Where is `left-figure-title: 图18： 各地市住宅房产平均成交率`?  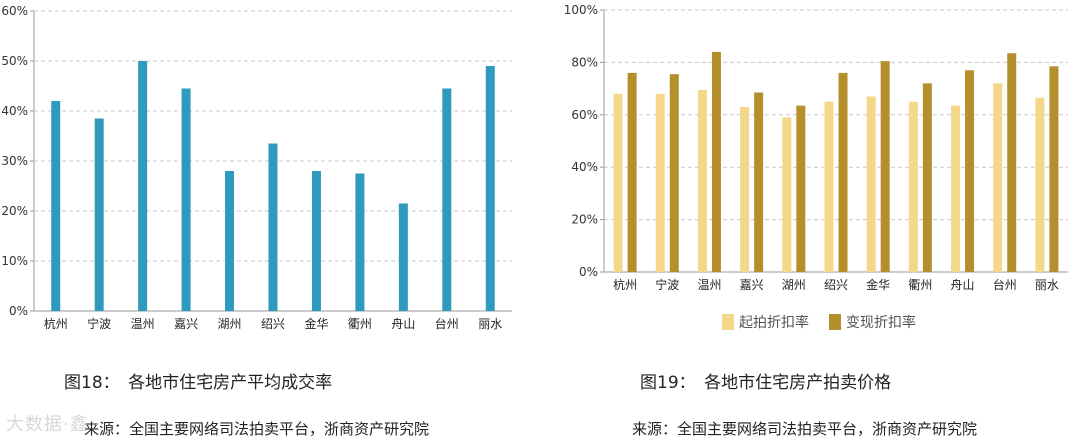
left-figure-title: 图18： 各地市住宅房产平均成交率 is located at coordinates (198, 383).